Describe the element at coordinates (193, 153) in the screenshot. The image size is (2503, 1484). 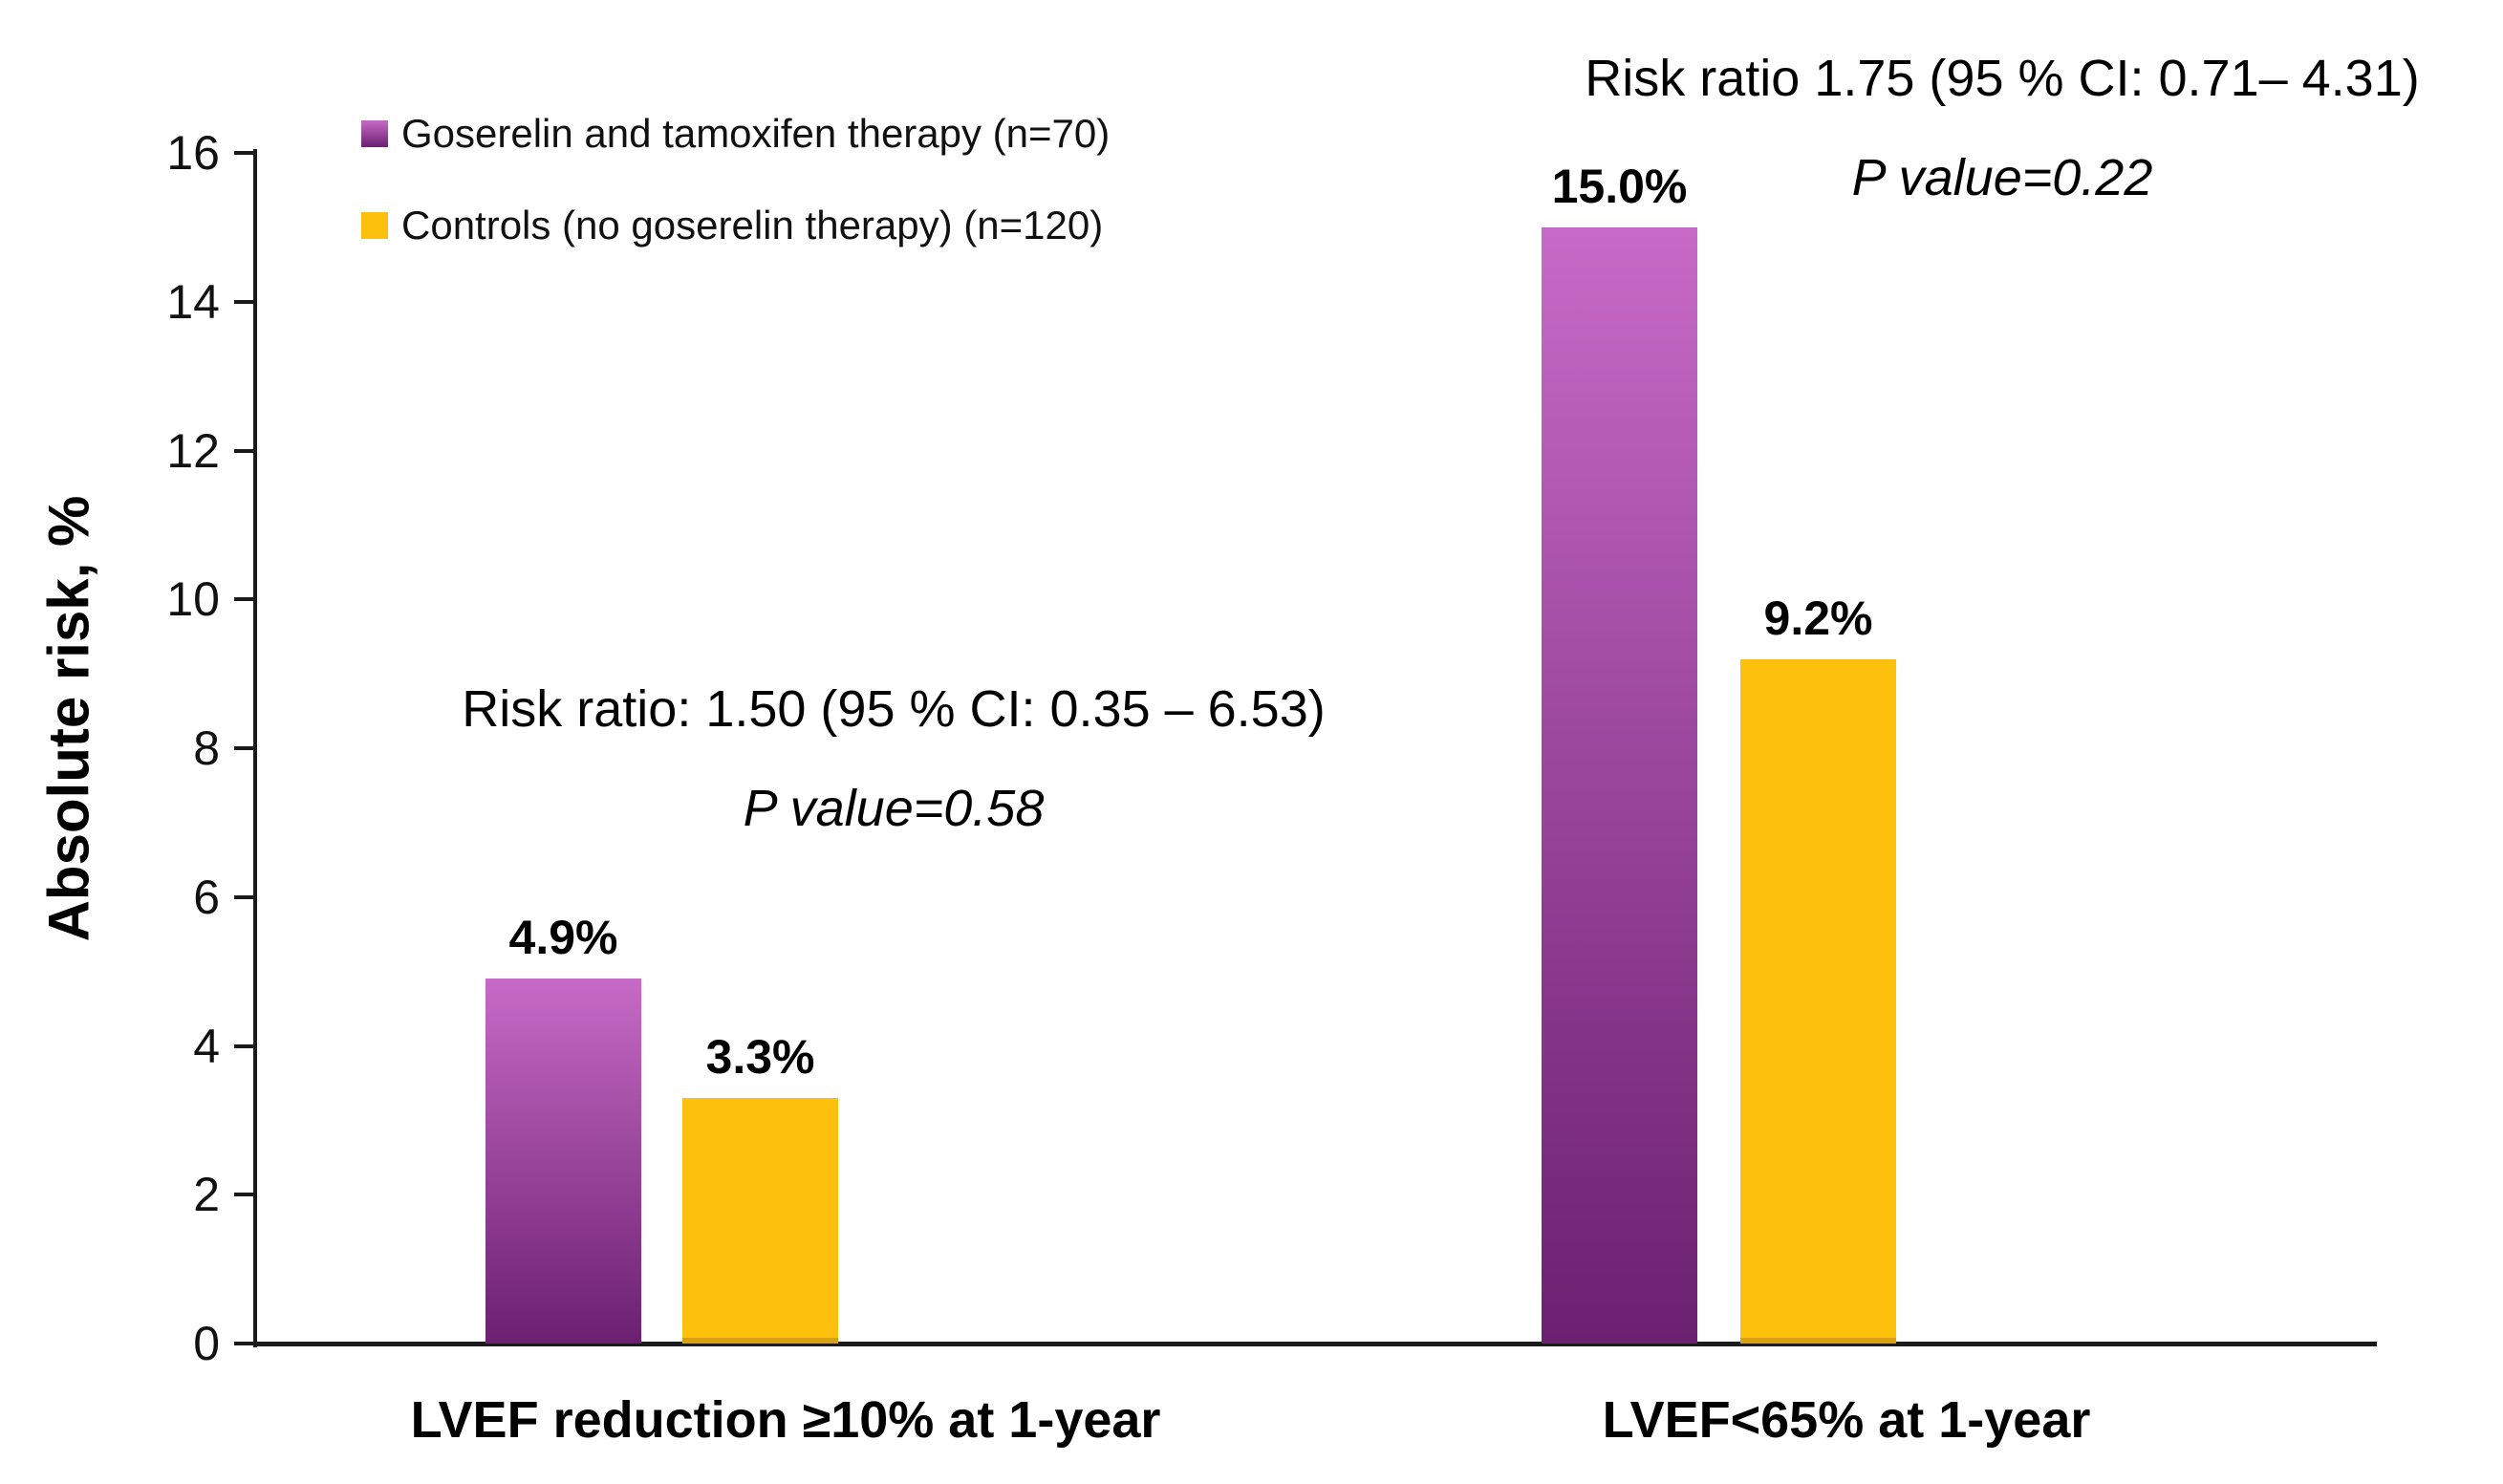
I see `y-tick-label-16: 16` at that location.